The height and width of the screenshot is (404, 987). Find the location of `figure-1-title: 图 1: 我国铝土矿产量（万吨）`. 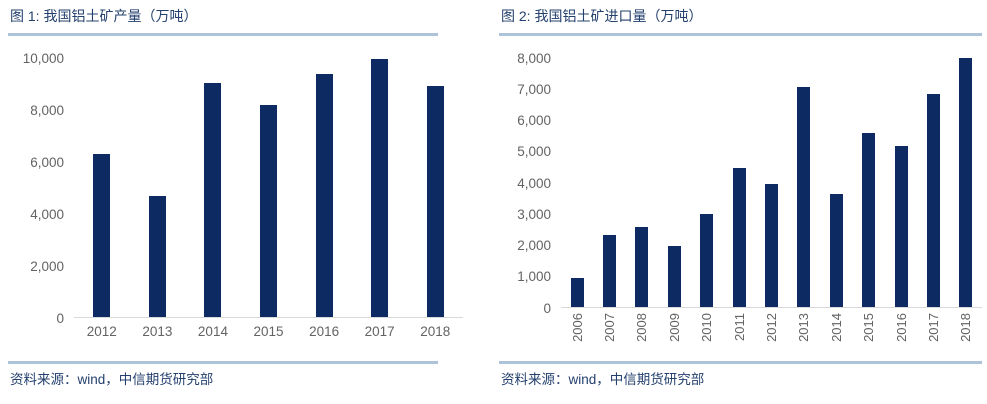

figure-1-title: 图 1: 我国铝土矿产量（万吨） is located at coordinates (104, 16).